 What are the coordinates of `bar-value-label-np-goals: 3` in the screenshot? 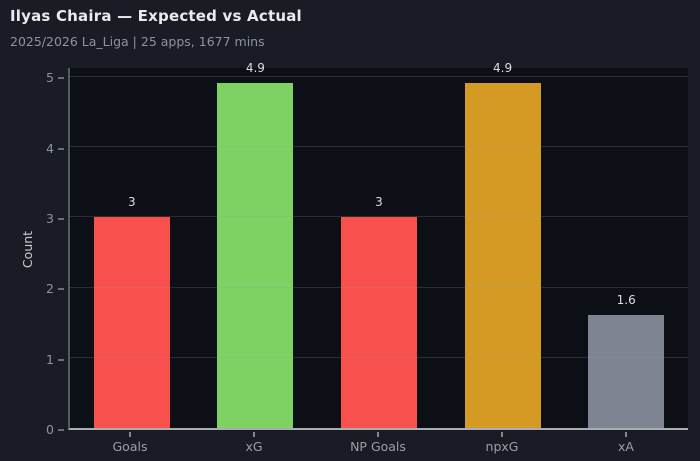 It's located at (379, 201).